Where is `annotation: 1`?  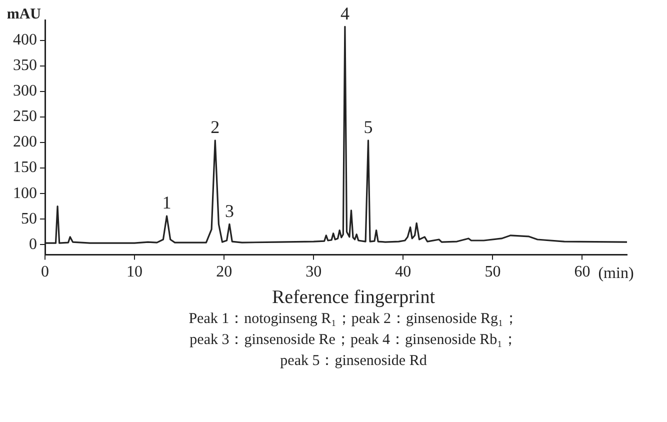 annotation: 1 is located at coordinates (167, 202).